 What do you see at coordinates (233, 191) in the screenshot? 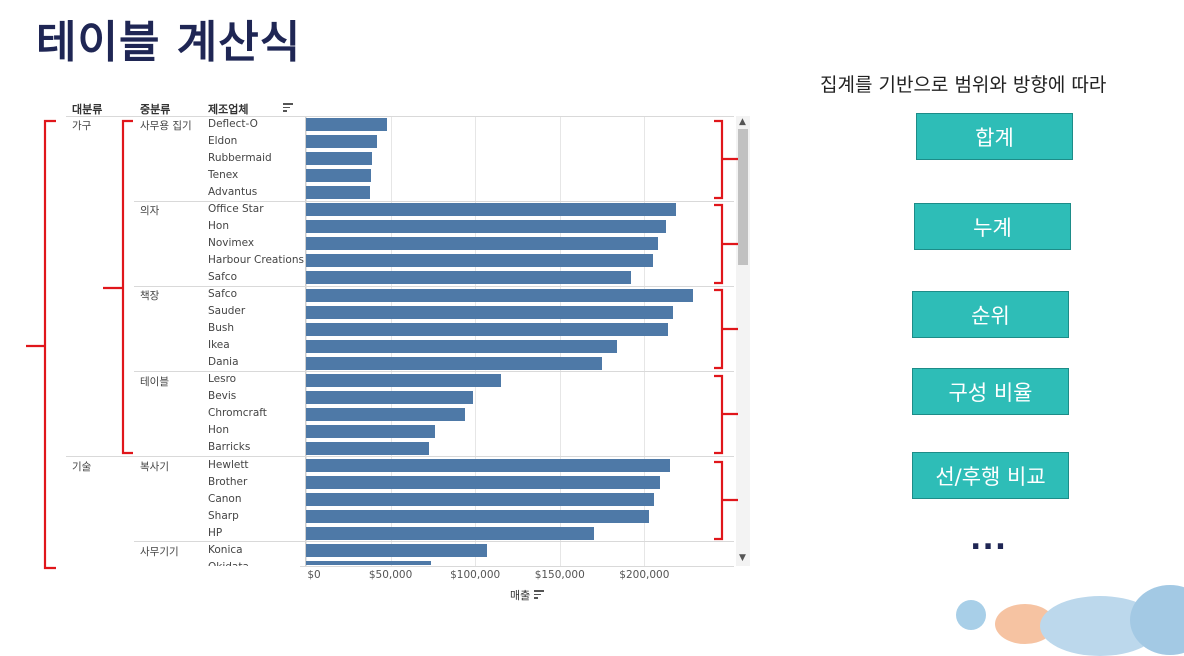
I see `manufacturer-label: Advantus` at bounding box center [233, 191].